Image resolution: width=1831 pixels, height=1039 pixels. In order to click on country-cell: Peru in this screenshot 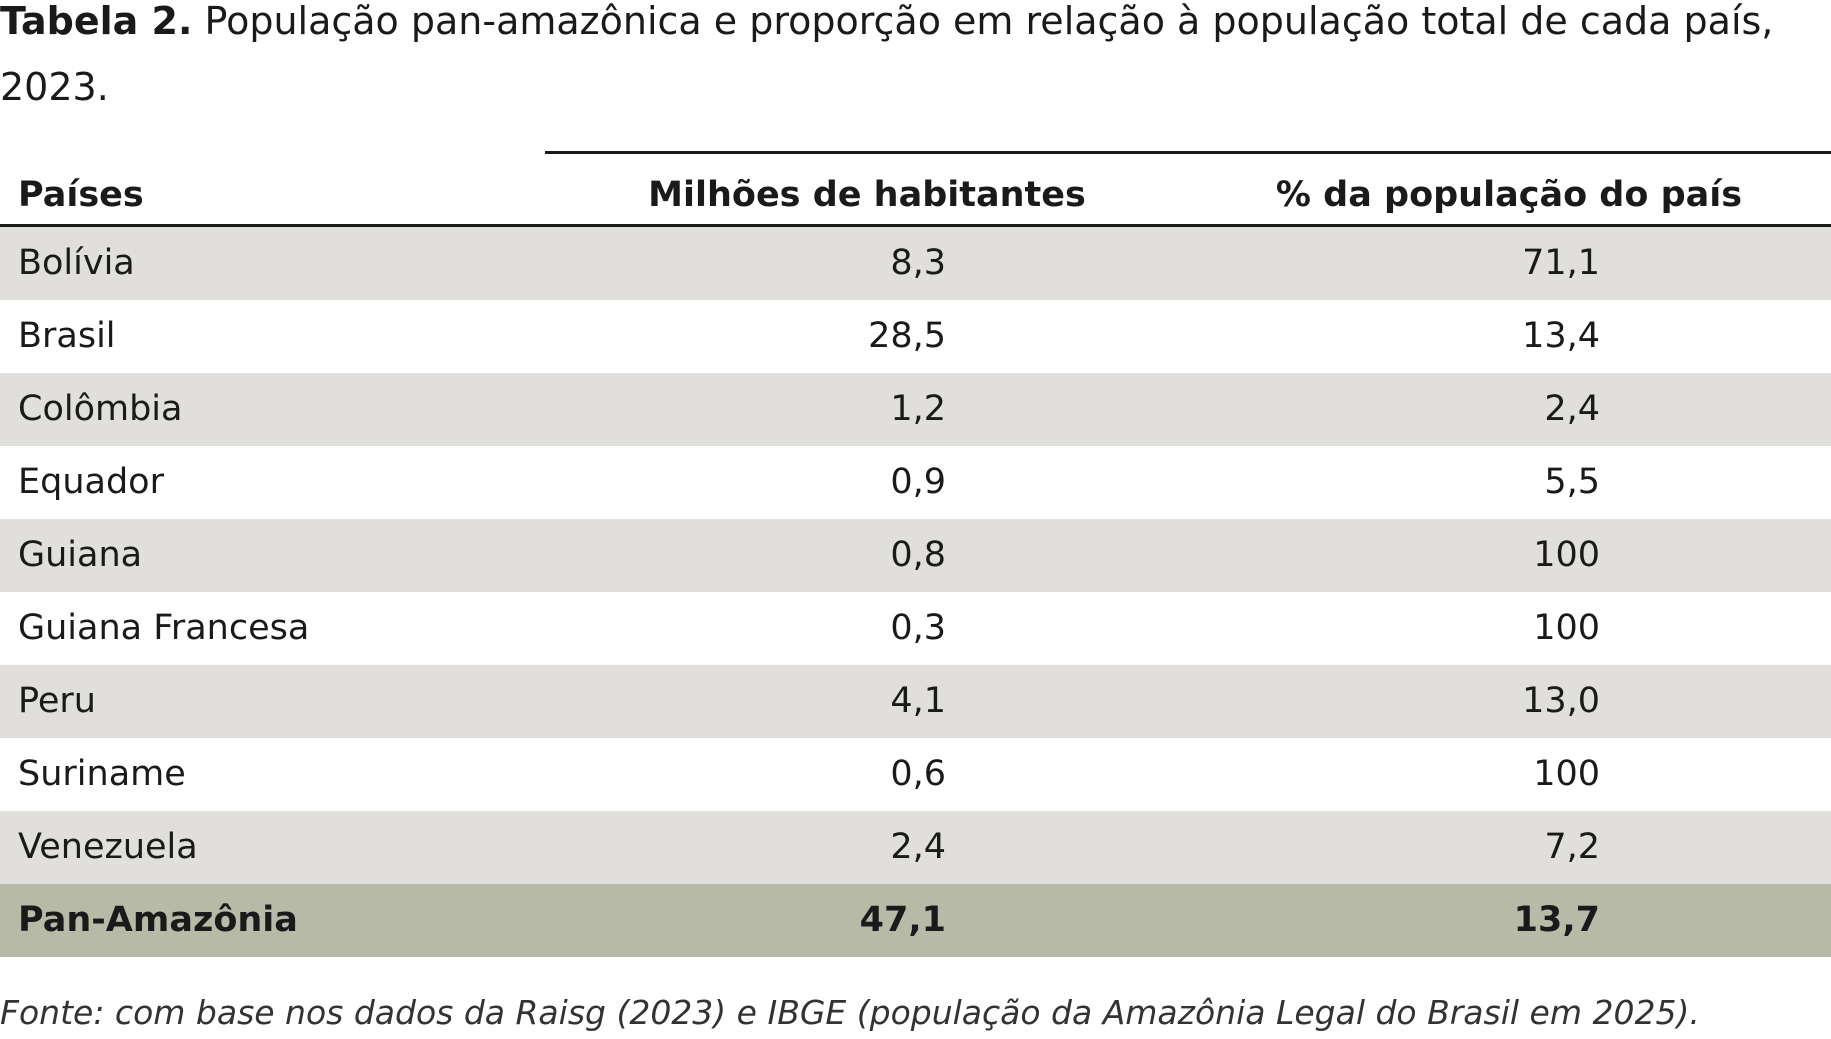, I will do `click(57, 701)`.